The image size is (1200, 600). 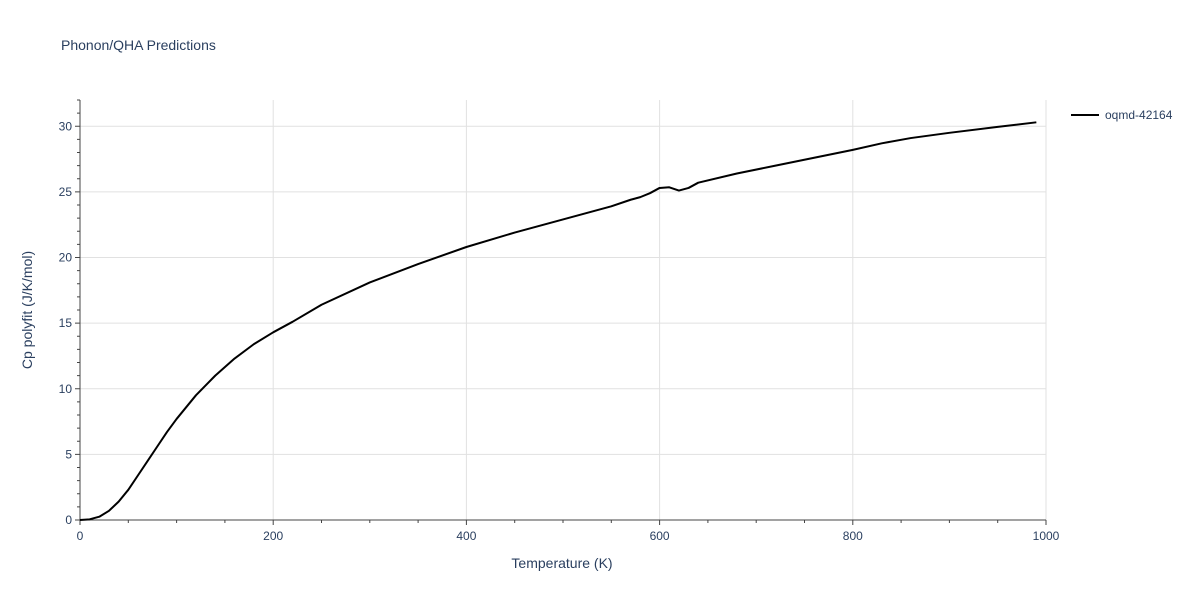 What do you see at coordinates (80, 536) in the screenshot?
I see `x-tick-label: 0` at bounding box center [80, 536].